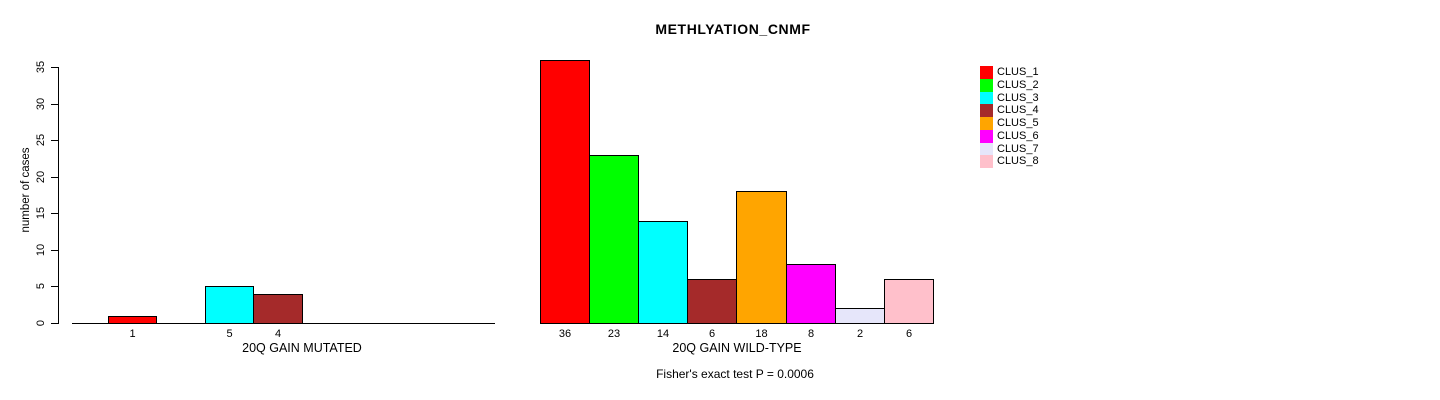 The width and height of the screenshot is (1440, 400). What do you see at coordinates (41, 104) in the screenshot?
I see `y-tick-label: 30` at bounding box center [41, 104].